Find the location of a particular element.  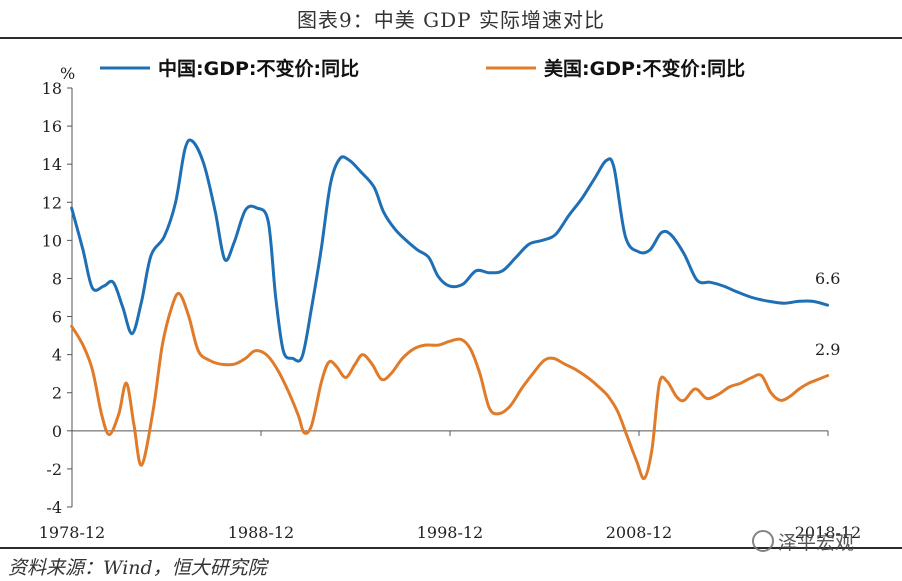

y-tick-label: 0 is located at coordinates (57, 431).